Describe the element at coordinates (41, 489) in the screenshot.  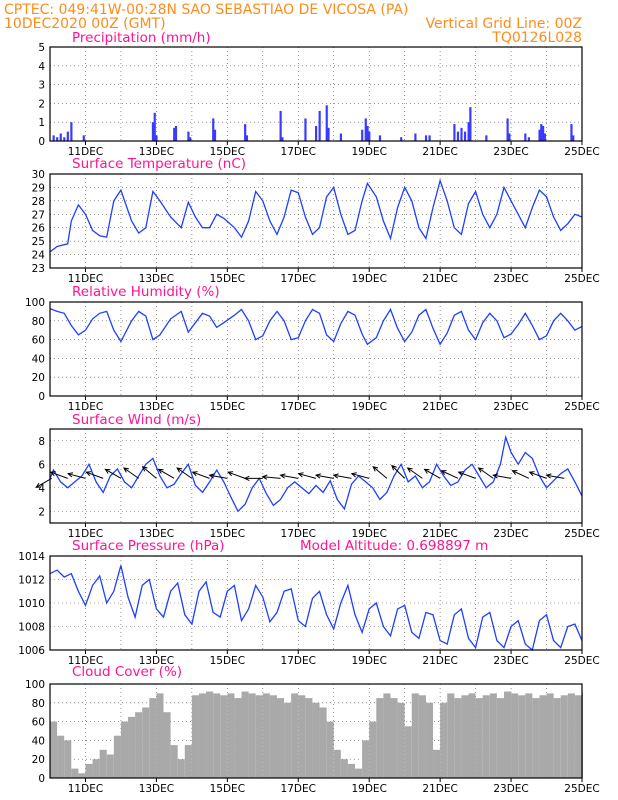
I see `y-tick-label: 4` at that location.